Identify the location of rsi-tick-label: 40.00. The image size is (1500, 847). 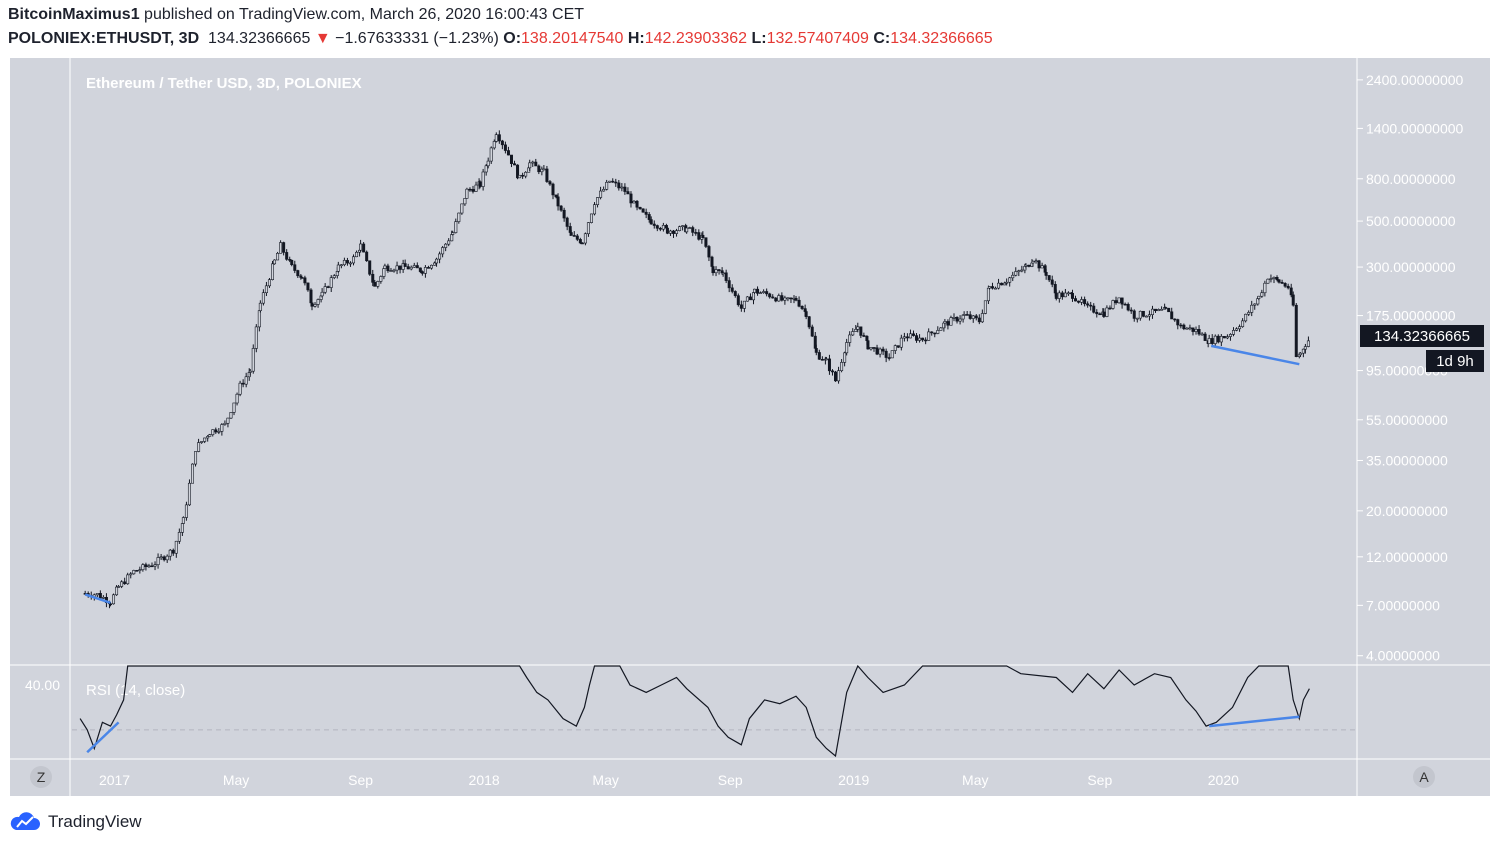
(42, 685).